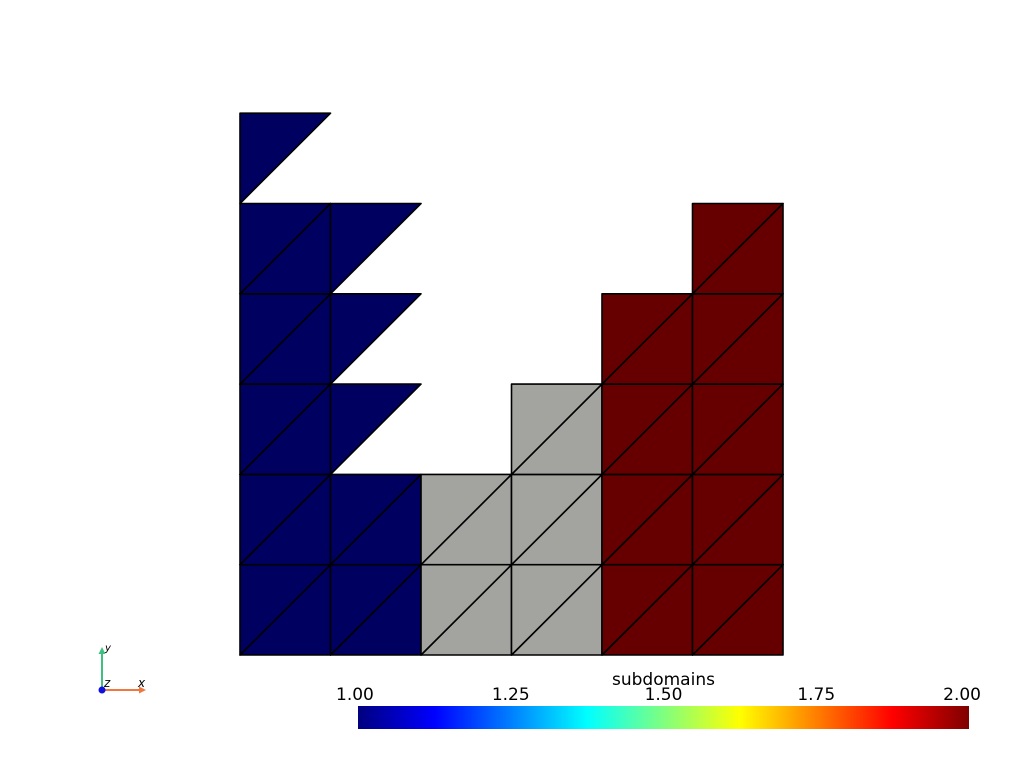  What do you see at coordinates (663, 680) in the screenshot?
I see `colorbar-title: subdomains` at bounding box center [663, 680].